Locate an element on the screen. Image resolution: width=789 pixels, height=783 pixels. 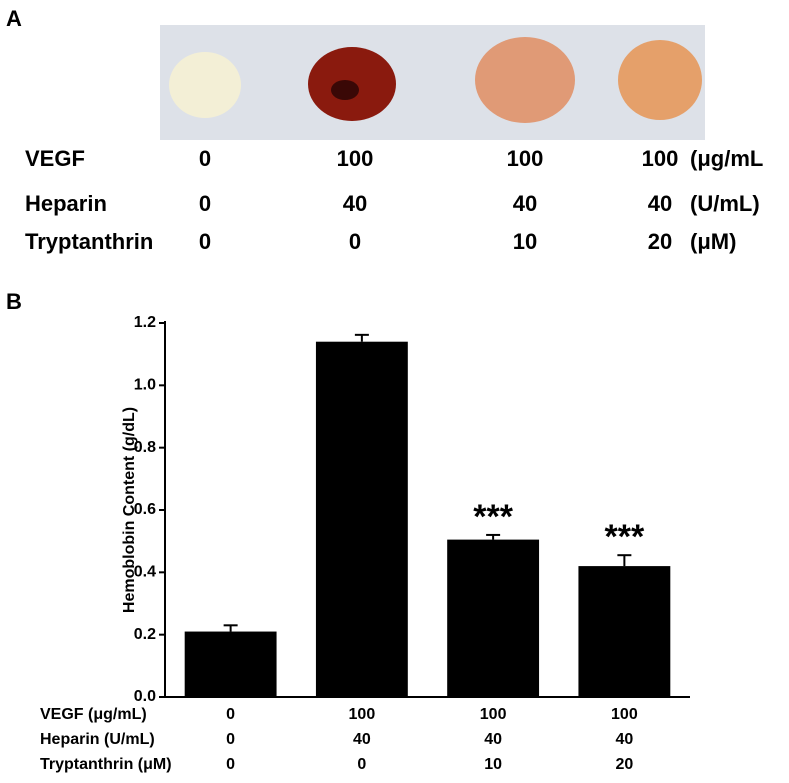
plug-dark is located at coordinates (345, 90).